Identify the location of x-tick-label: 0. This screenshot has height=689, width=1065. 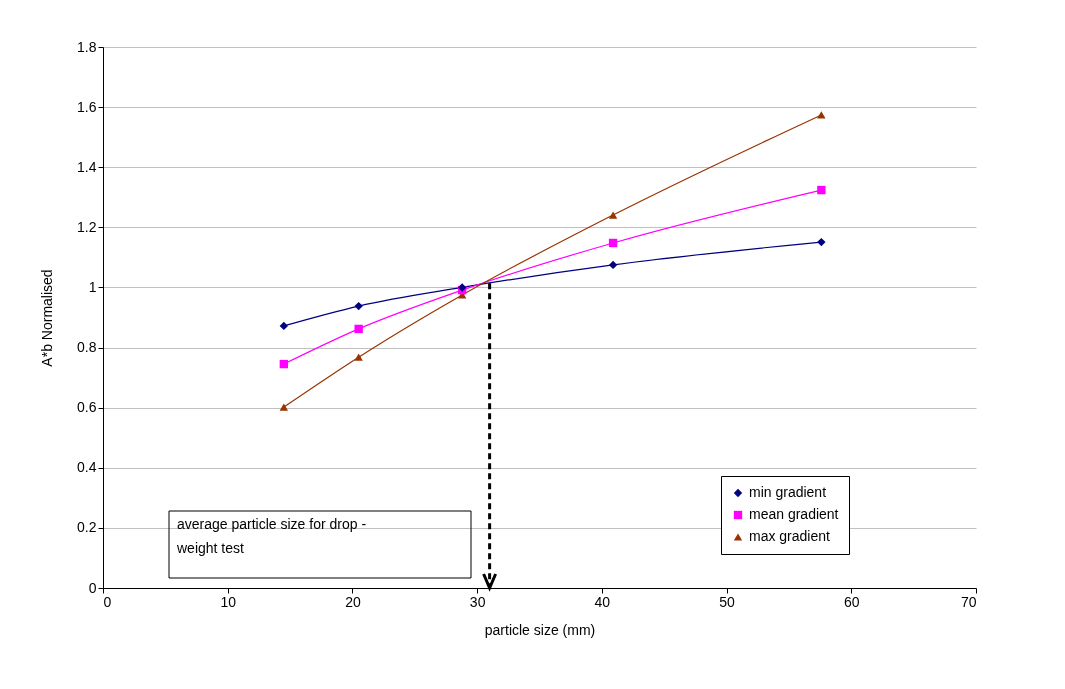
(107, 601).